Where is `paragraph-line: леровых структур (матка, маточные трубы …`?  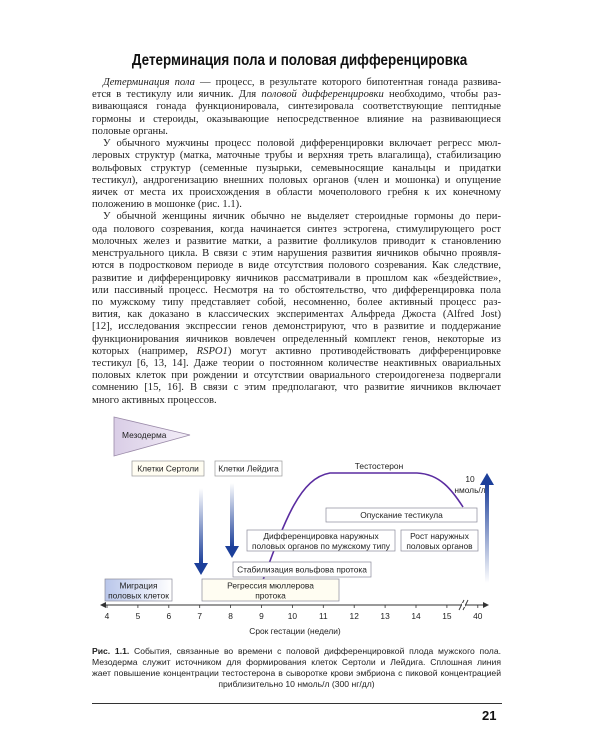 paragraph-line: леровых структур (матка, маточные трубы … is located at coordinates (296, 156).